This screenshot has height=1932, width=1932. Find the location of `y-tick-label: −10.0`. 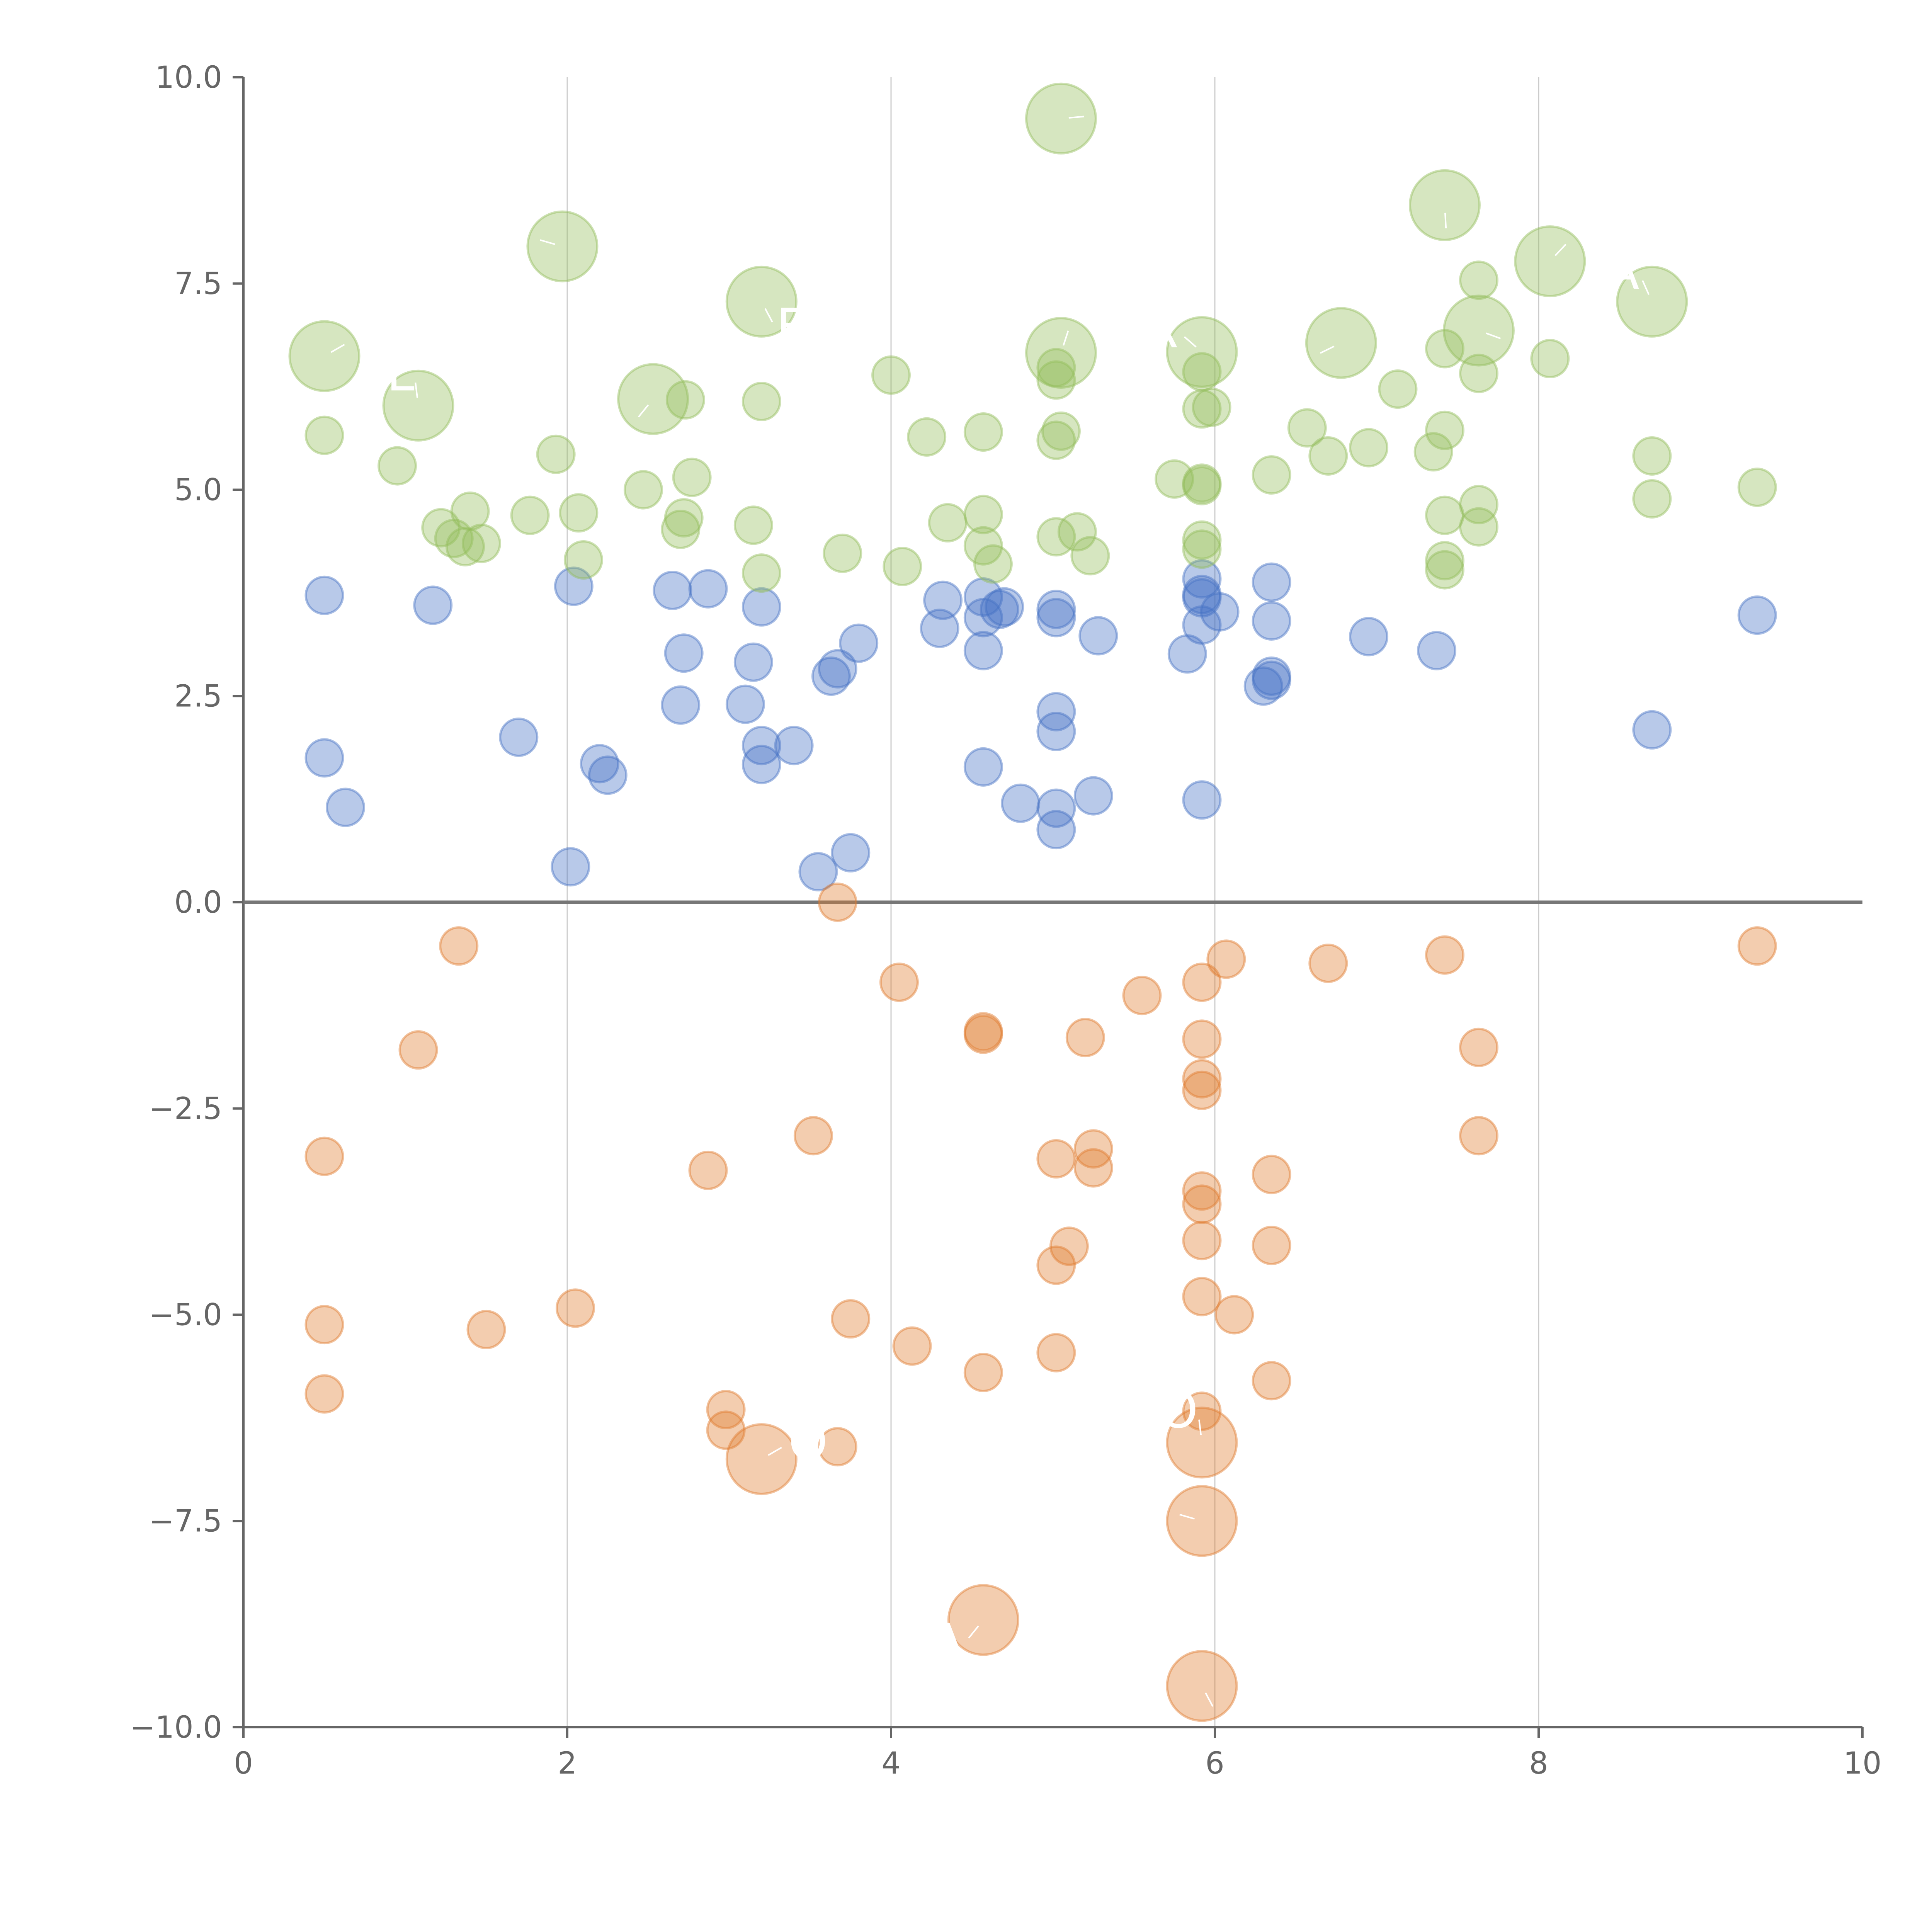

y-tick-label: −10.0 is located at coordinates (176, 1728).